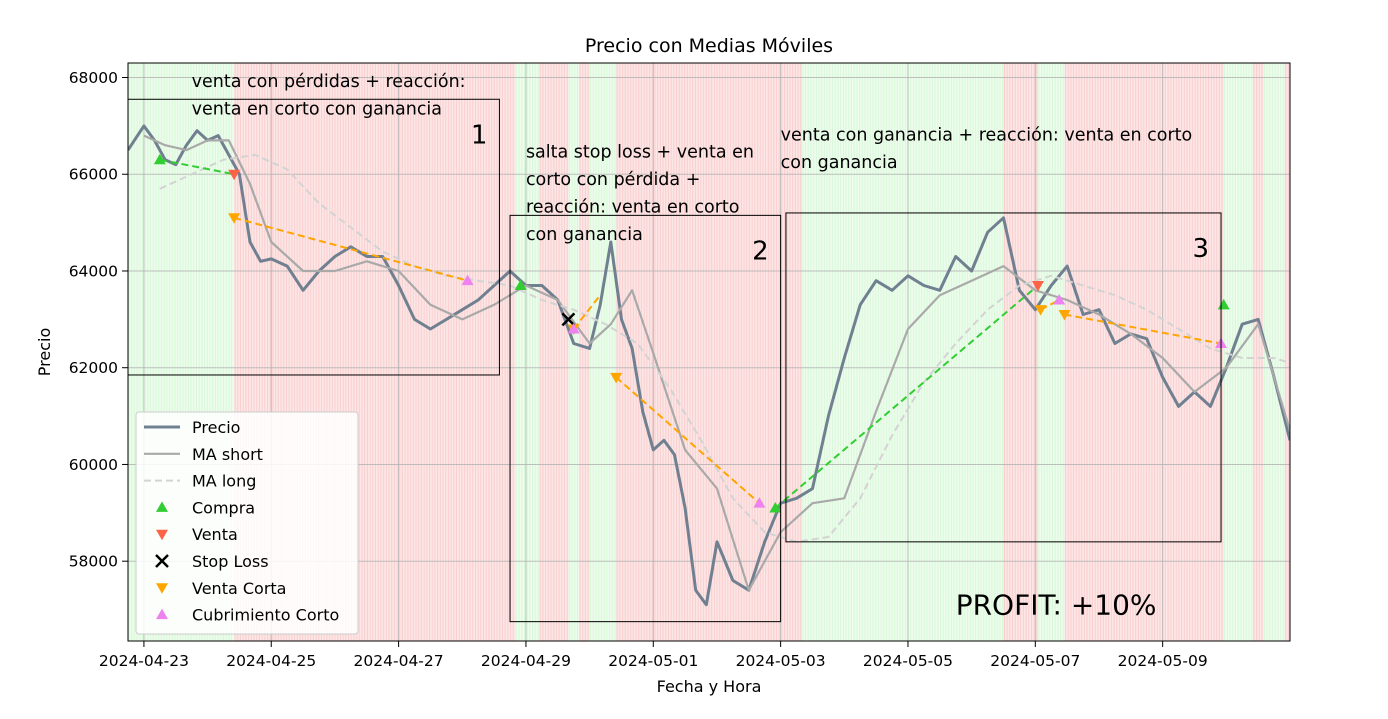  What do you see at coordinates (93, 562) in the screenshot?
I see `y-tick-label: 58000` at bounding box center [93, 562].